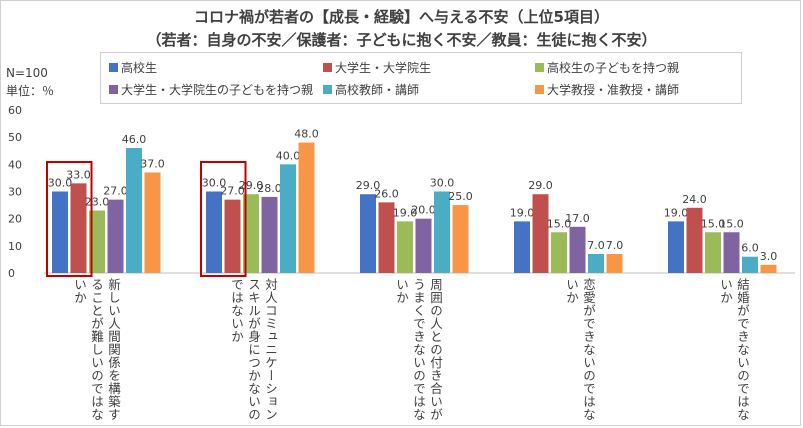 The height and width of the screenshot is (428, 803). I want to click on unit-label: 単位：％, so click(30, 91).